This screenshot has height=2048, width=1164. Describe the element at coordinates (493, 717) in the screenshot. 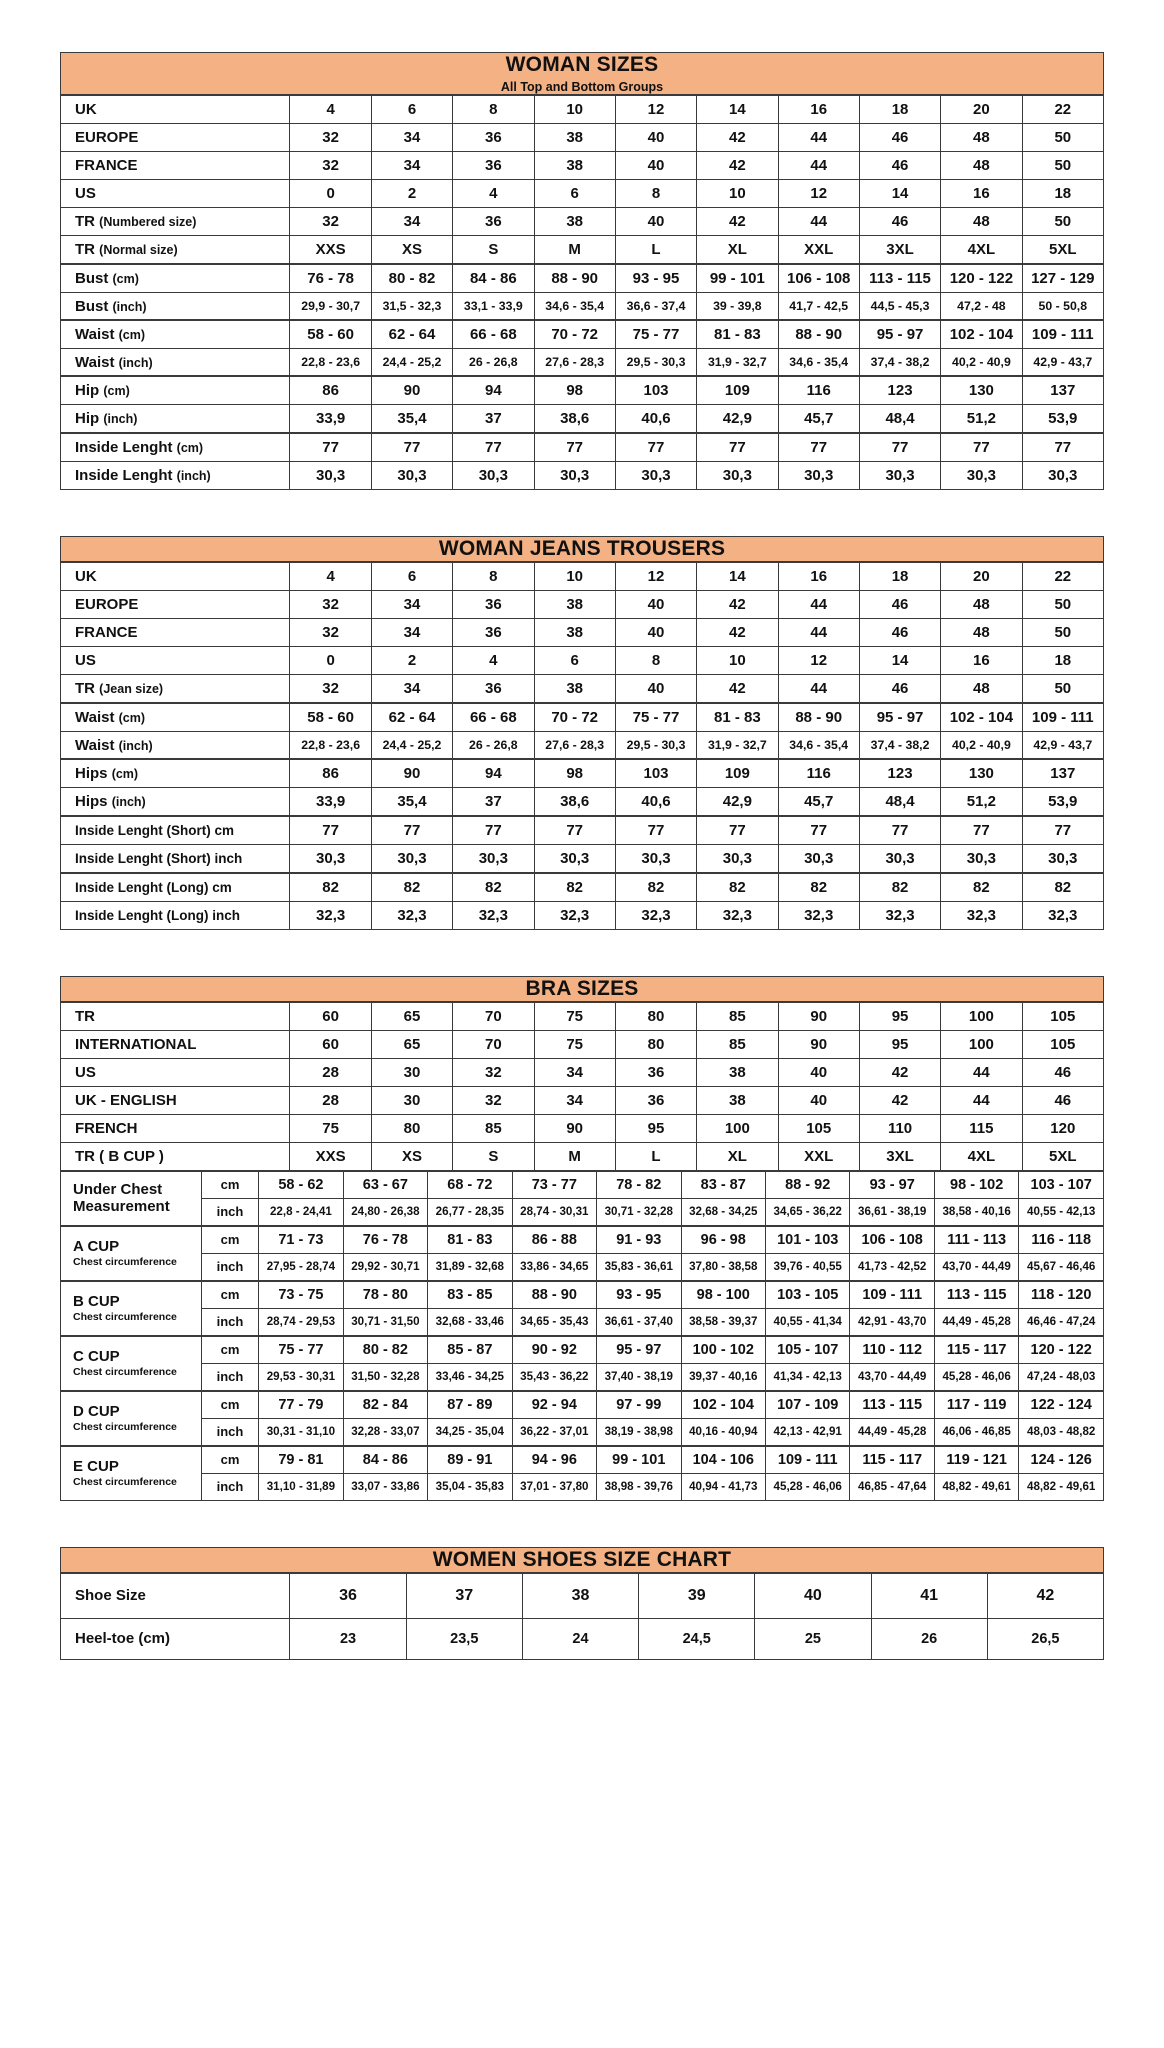

I see `data-cell: 66 - 68` at that location.